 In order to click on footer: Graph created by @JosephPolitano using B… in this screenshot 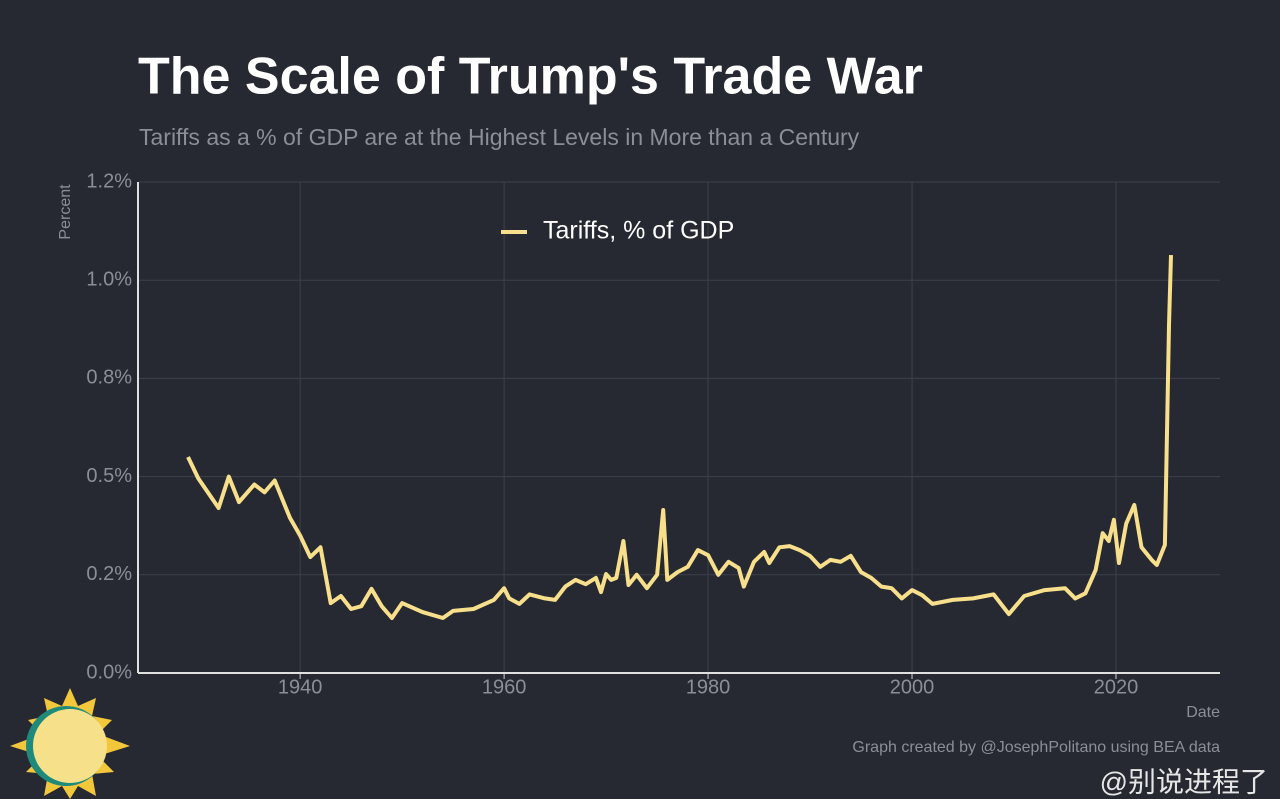, I will do `click(1036, 747)`.